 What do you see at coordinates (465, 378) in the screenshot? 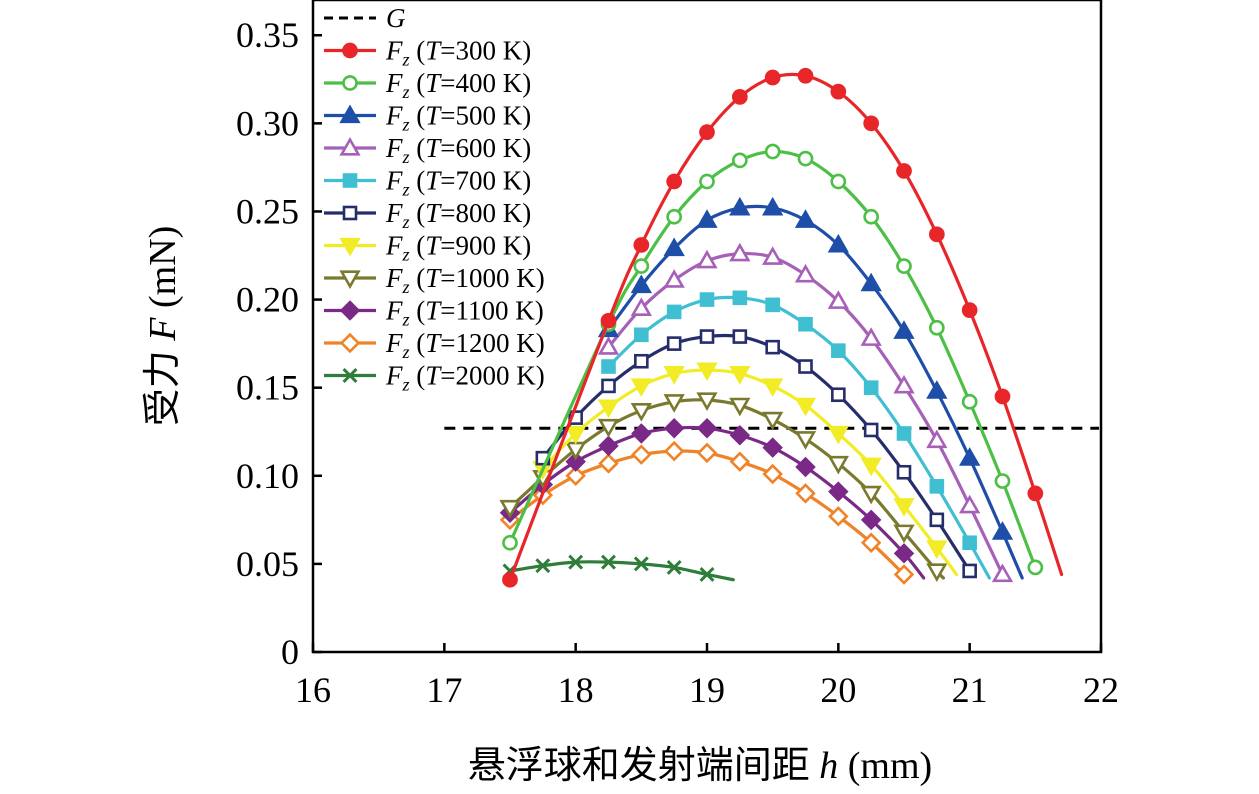
I see `legend-label: Fz (T=2000 K)` at bounding box center [465, 378].